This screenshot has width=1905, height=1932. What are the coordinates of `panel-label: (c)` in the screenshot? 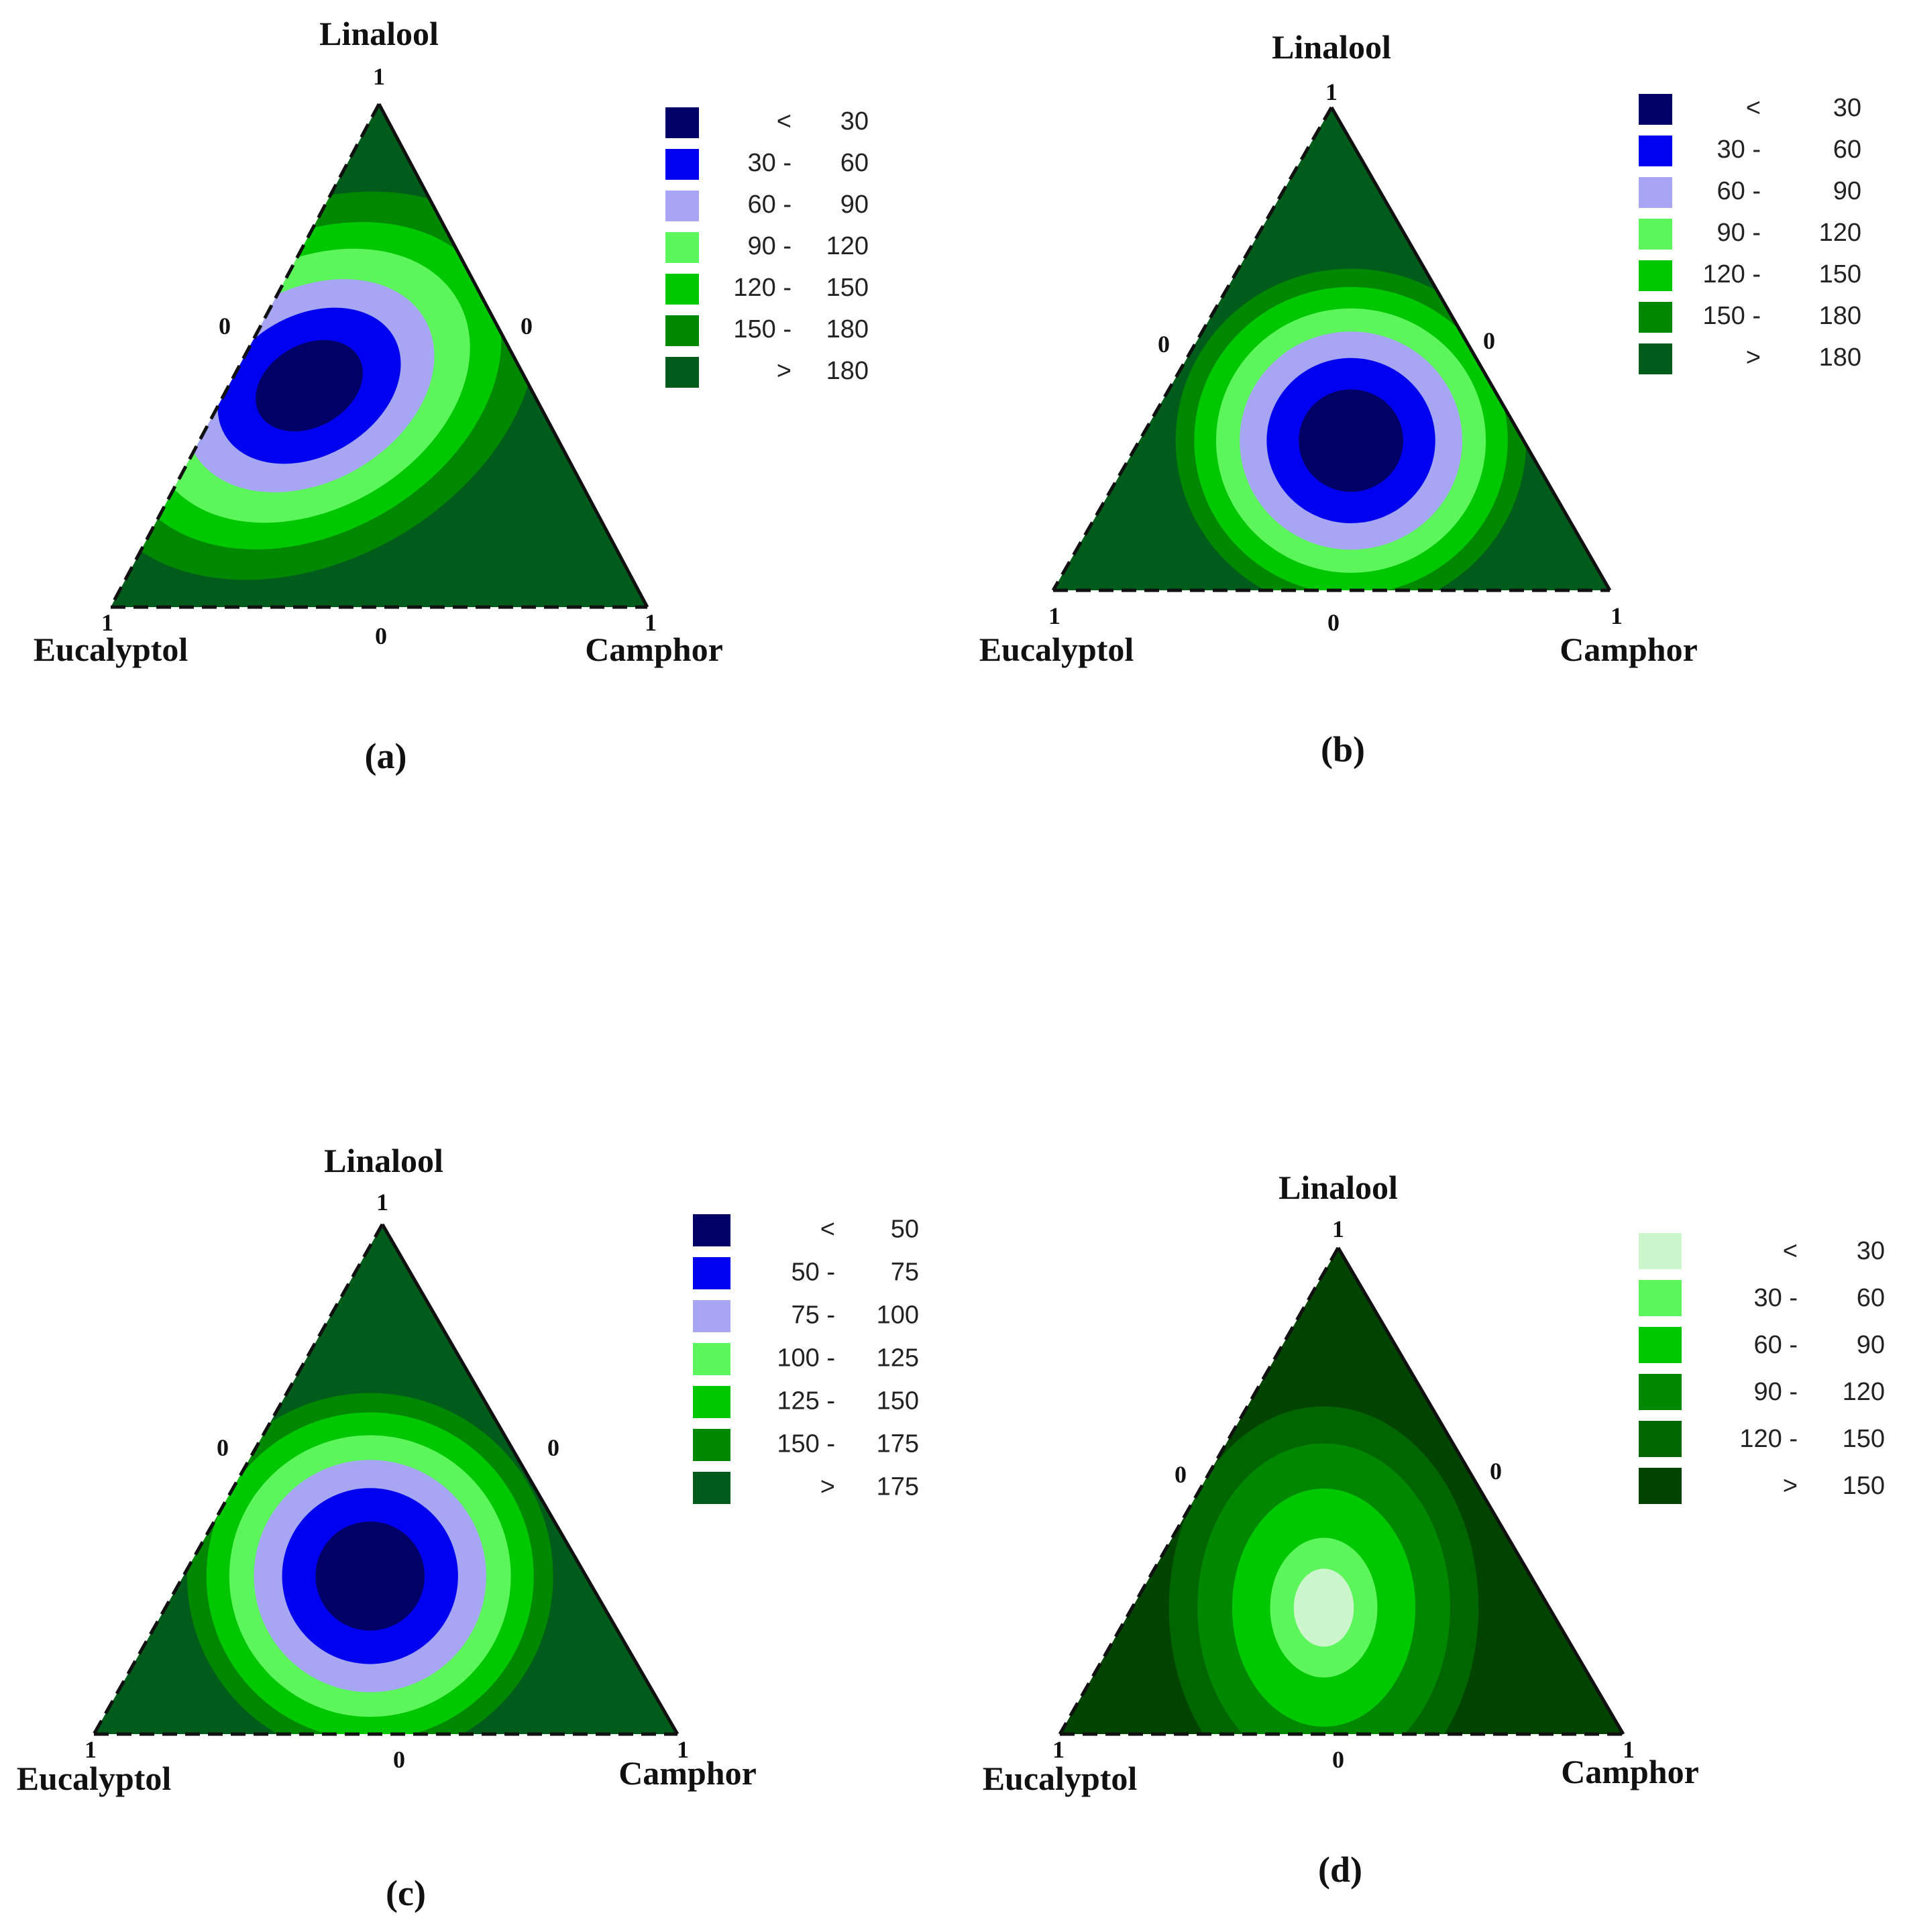 It's located at (406, 1893).